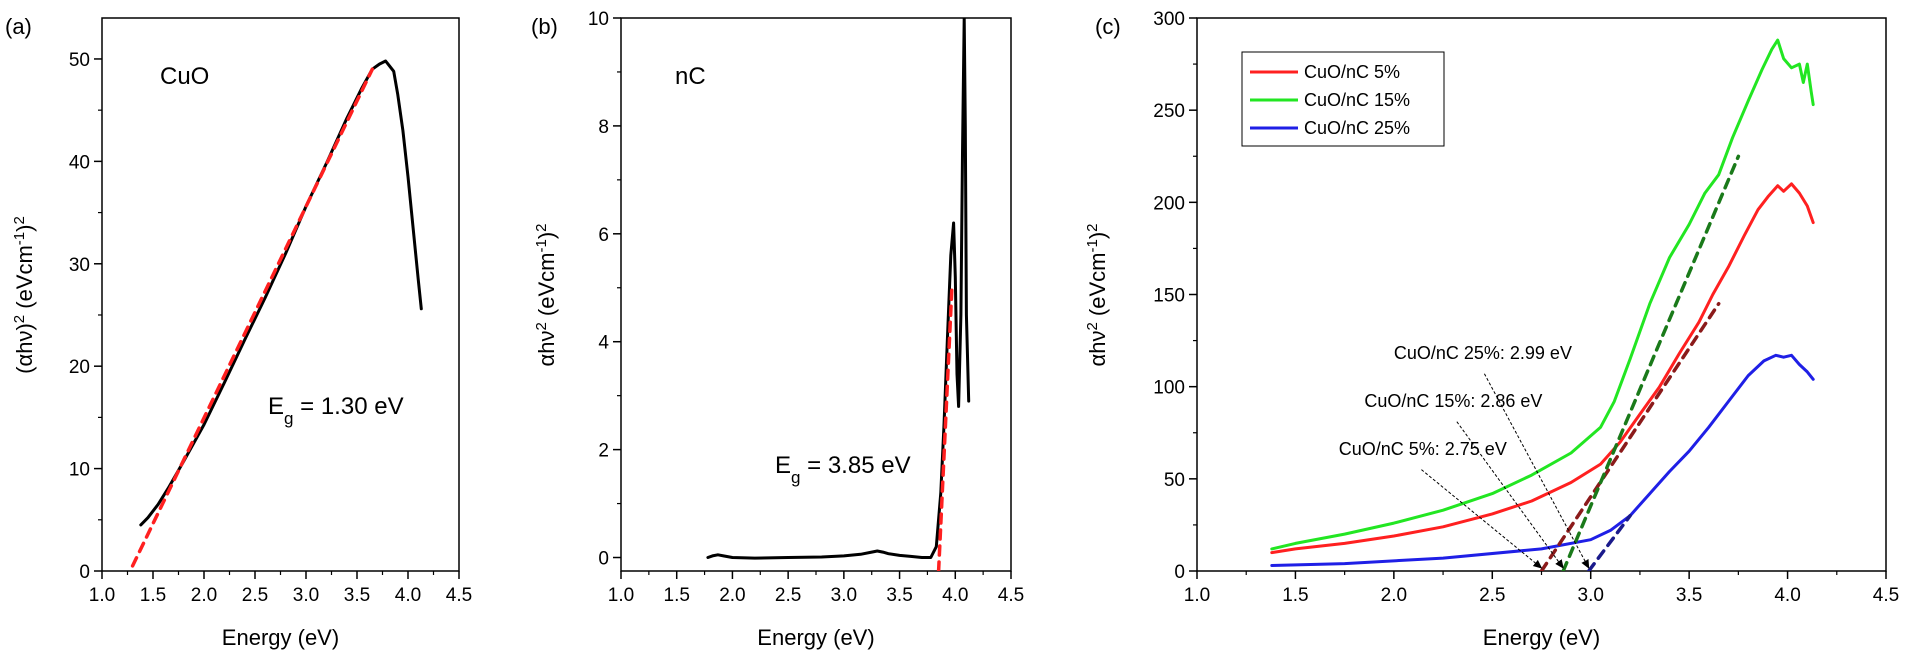 Image resolution: width=1905 pixels, height=666 pixels. Describe the element at coordinates (855, 465) in the screenshot. I see `band-gap-value: = 3.85 eV` at that location.